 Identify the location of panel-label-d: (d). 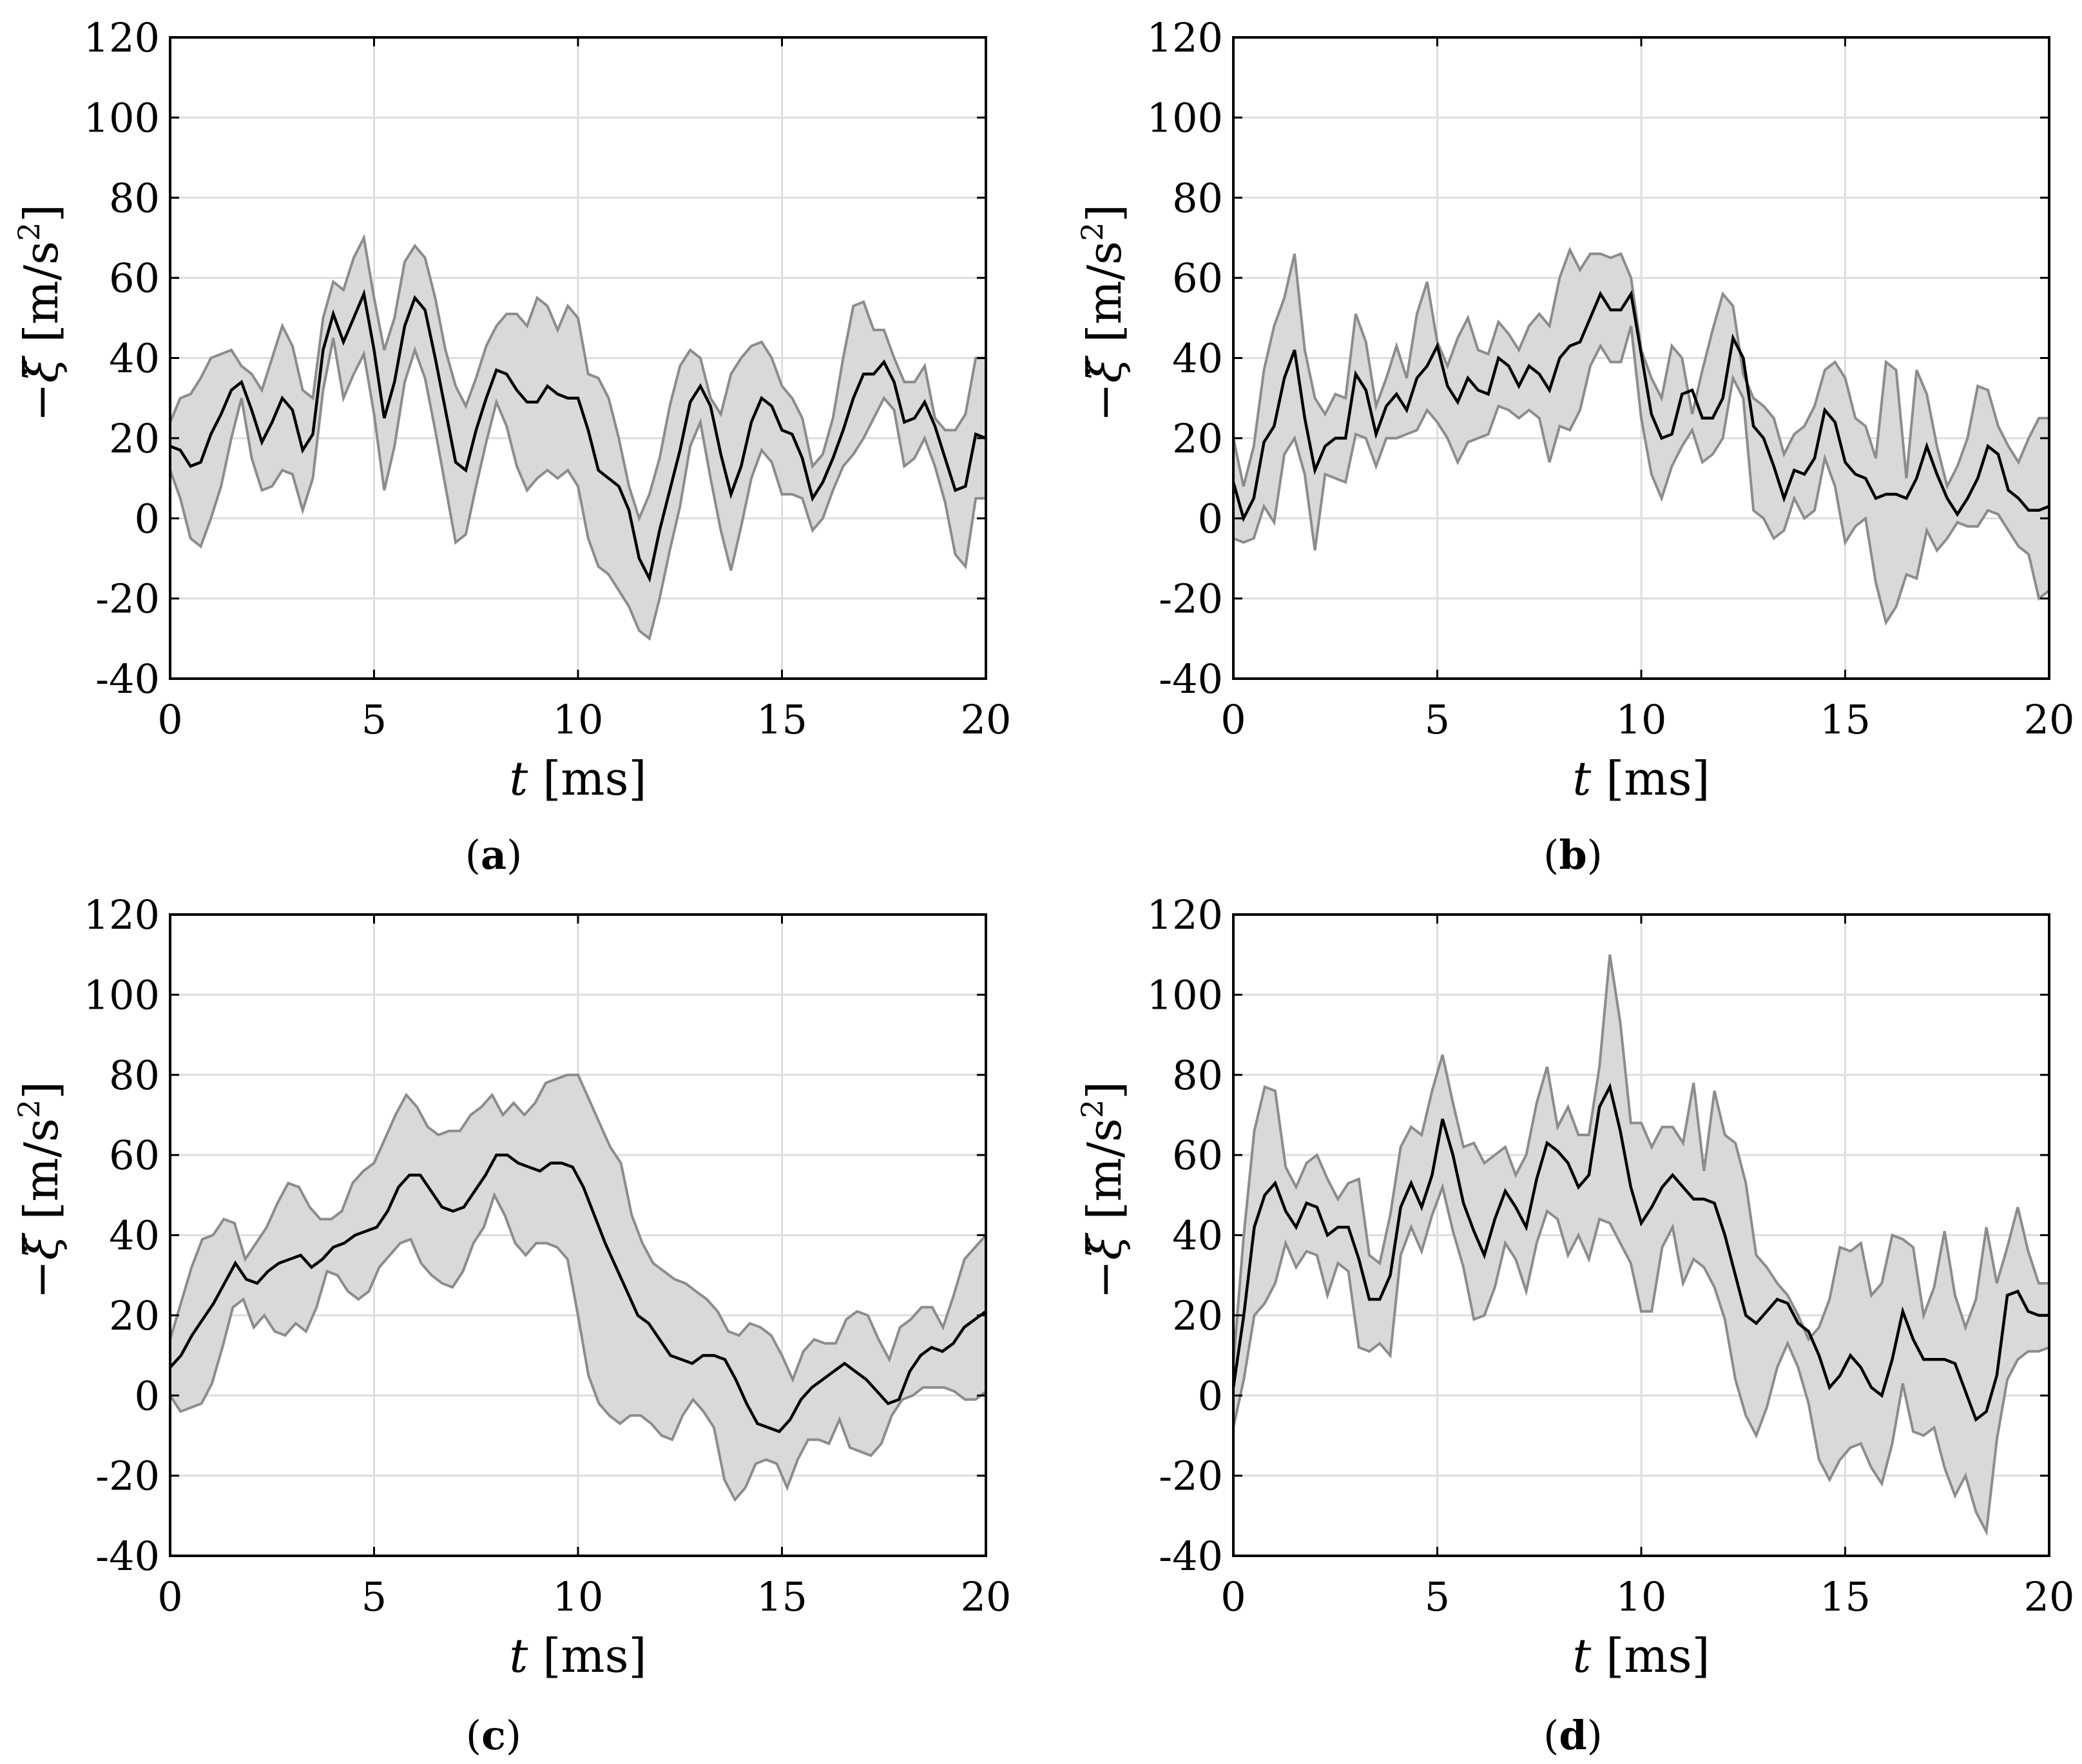
(1573, 1735).